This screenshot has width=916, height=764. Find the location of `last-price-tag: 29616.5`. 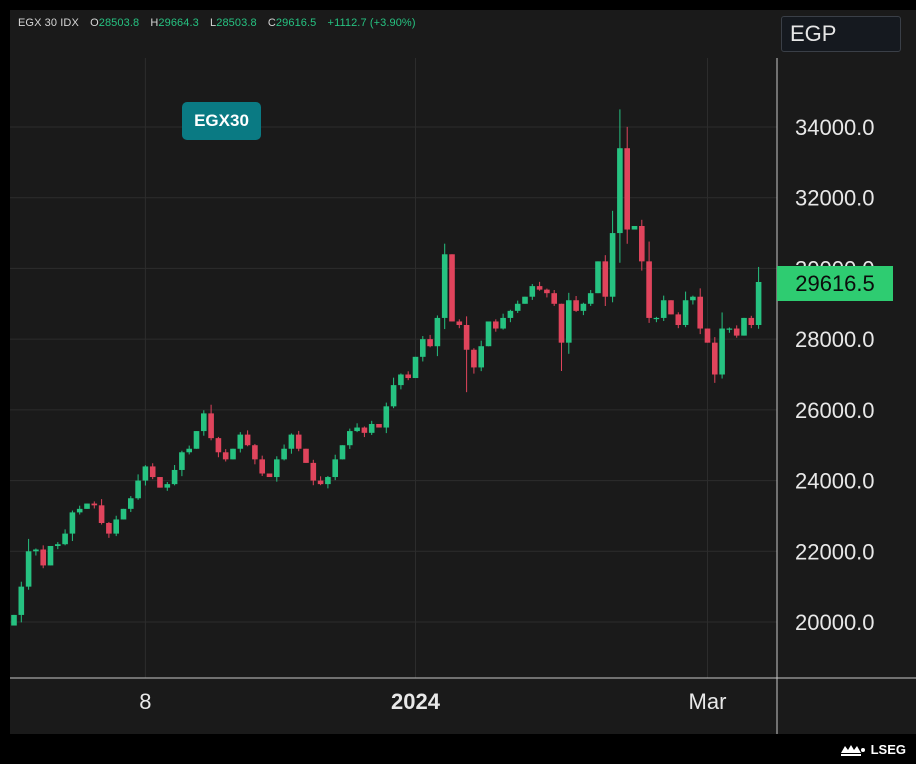

last-price-tag: 29616.5 is located at coordinates (835, 283).